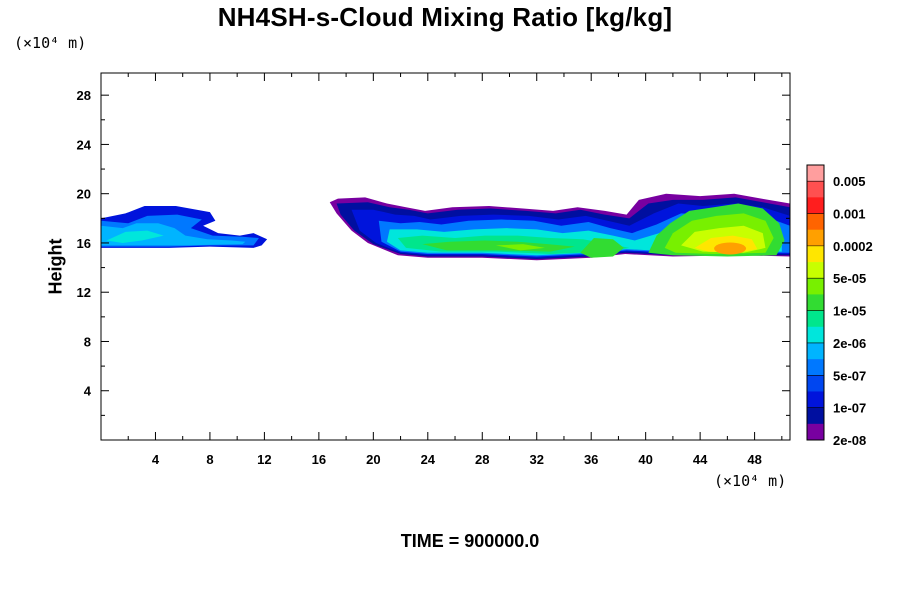  Describe the element at coordinates (849, 375) in the screenshot. I see `colorbar-label: 5e-07` at that location.